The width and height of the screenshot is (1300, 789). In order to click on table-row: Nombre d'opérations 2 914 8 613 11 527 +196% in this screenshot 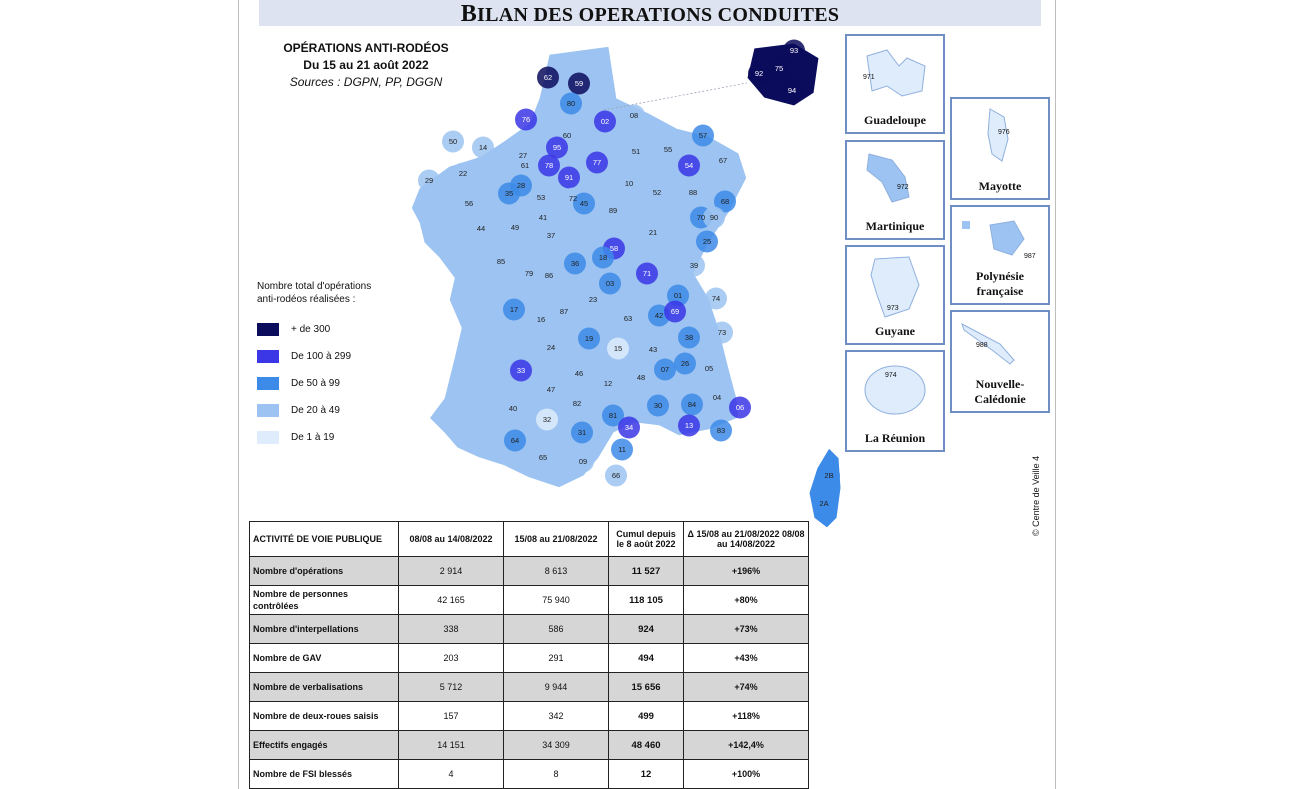, I will do `click(529, 571)`.